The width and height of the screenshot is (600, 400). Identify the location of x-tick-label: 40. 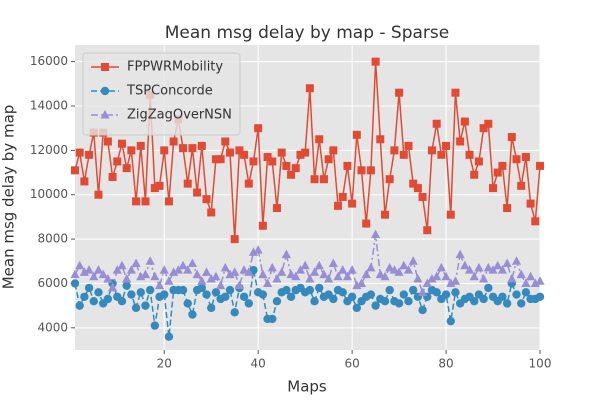
(258, 364).